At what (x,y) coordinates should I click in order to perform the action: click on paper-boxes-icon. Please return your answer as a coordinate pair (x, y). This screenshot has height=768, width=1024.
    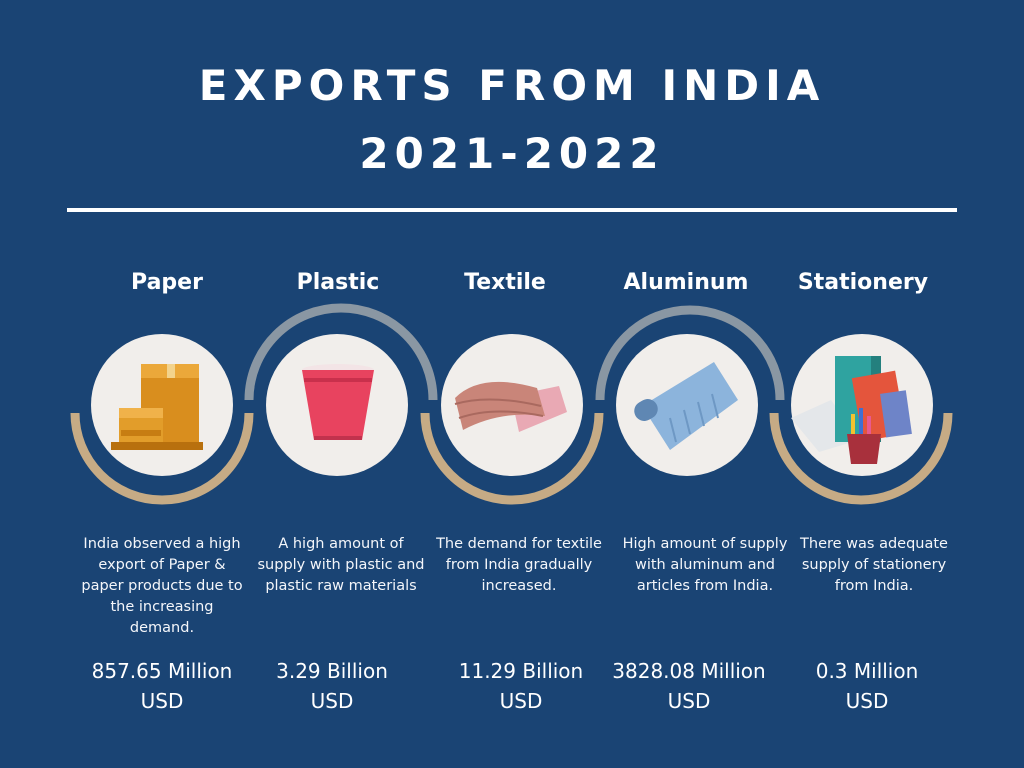
    Looking at the image, I should click on (157, 407).